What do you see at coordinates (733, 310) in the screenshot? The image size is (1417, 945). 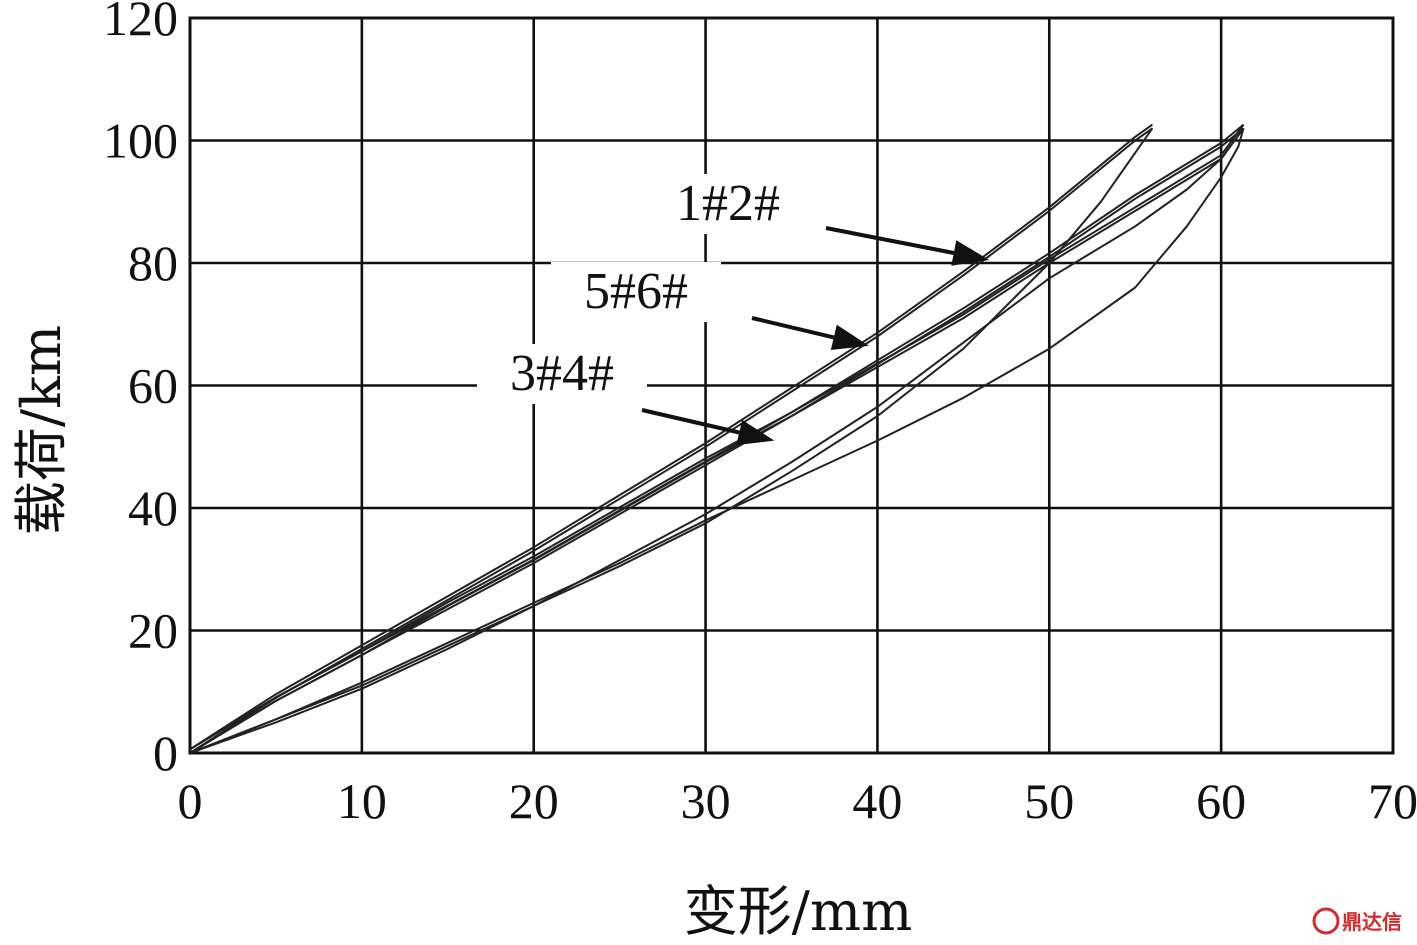 I see `annotations: 1#2# 5#6# 3#4#` at bounding box center [733, 310].